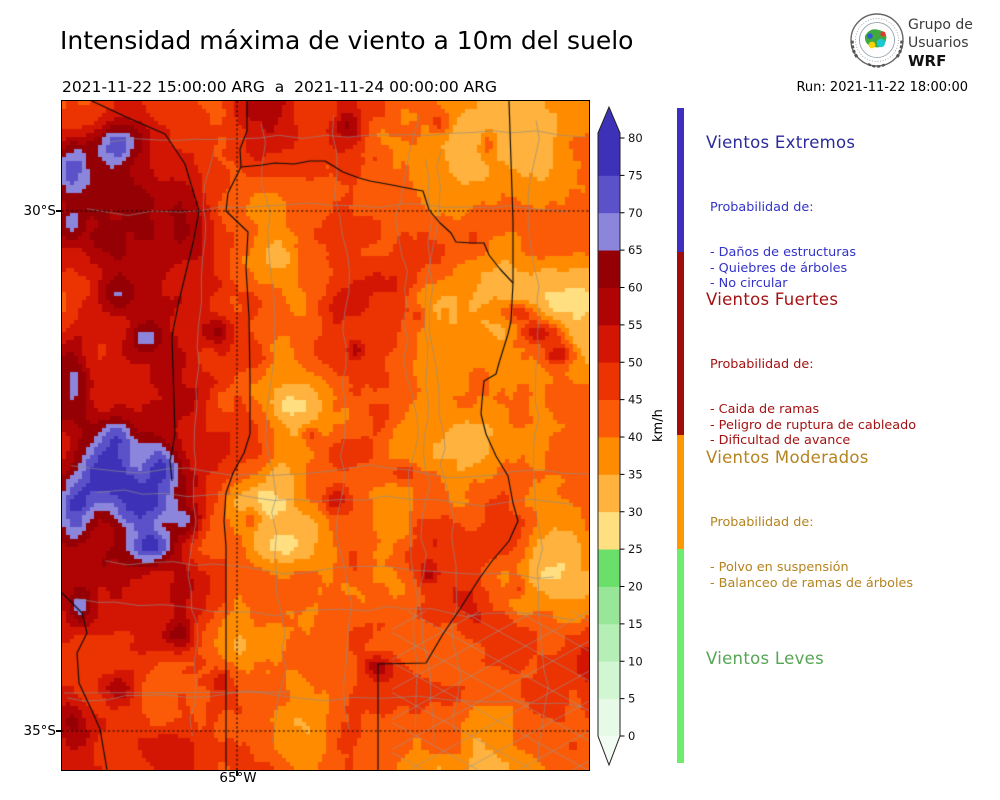 The image size is (1000, 800). What do you see at coordinates (787, 457) in the screenshot?
I see `legend-heading-moderados: Vientos Moderados` at bounding box center [787, 457].